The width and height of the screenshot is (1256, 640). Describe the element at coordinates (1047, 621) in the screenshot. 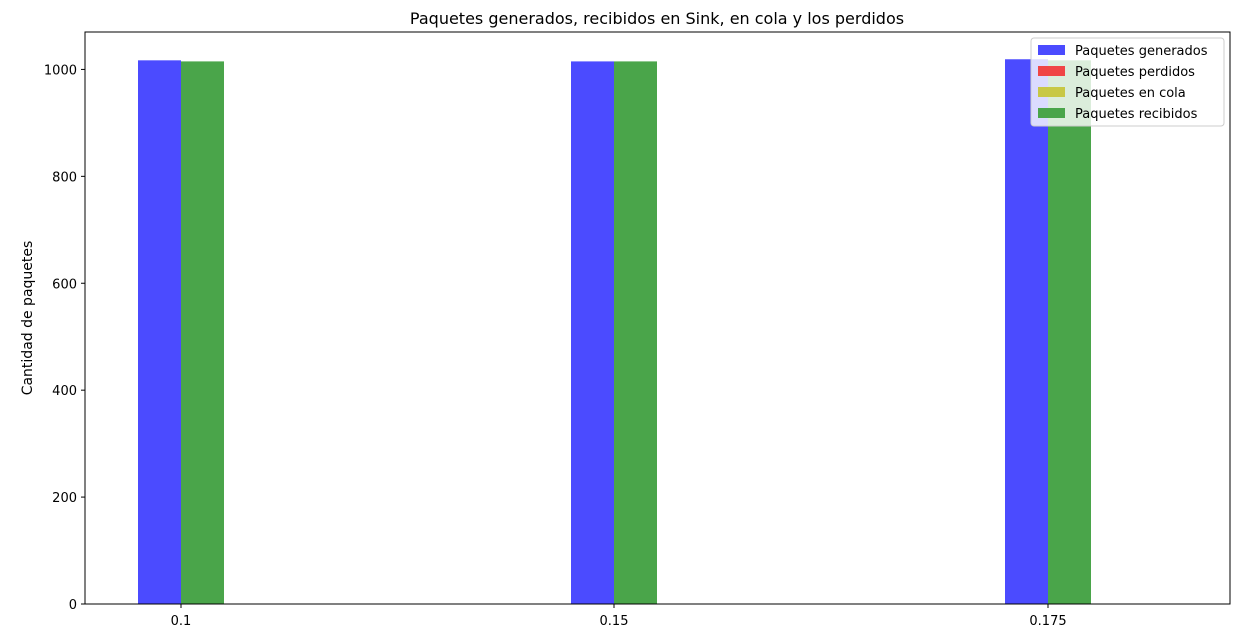

I see `x-tick-label: 0.175` at that location.